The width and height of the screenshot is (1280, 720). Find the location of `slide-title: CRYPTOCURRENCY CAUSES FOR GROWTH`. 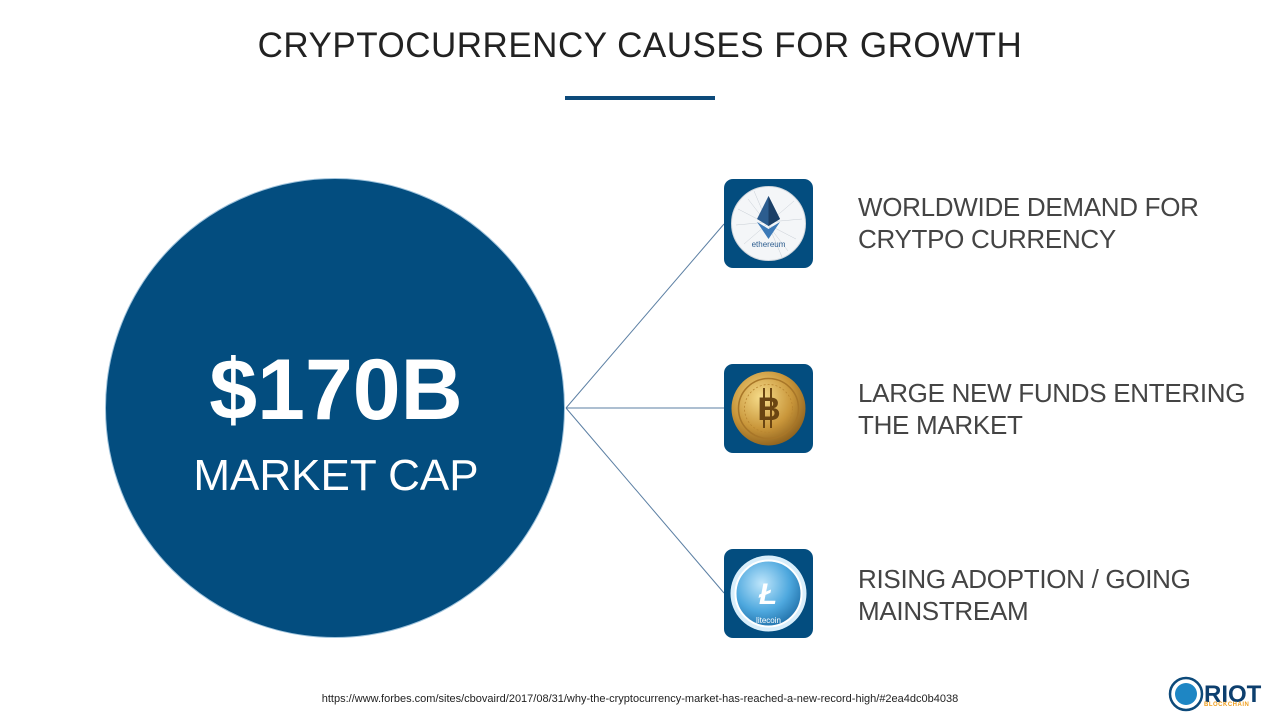

slide-title: CRYPTOCURRENCY CAUSES FOR GROWTH is located at coordinates (640, 45).